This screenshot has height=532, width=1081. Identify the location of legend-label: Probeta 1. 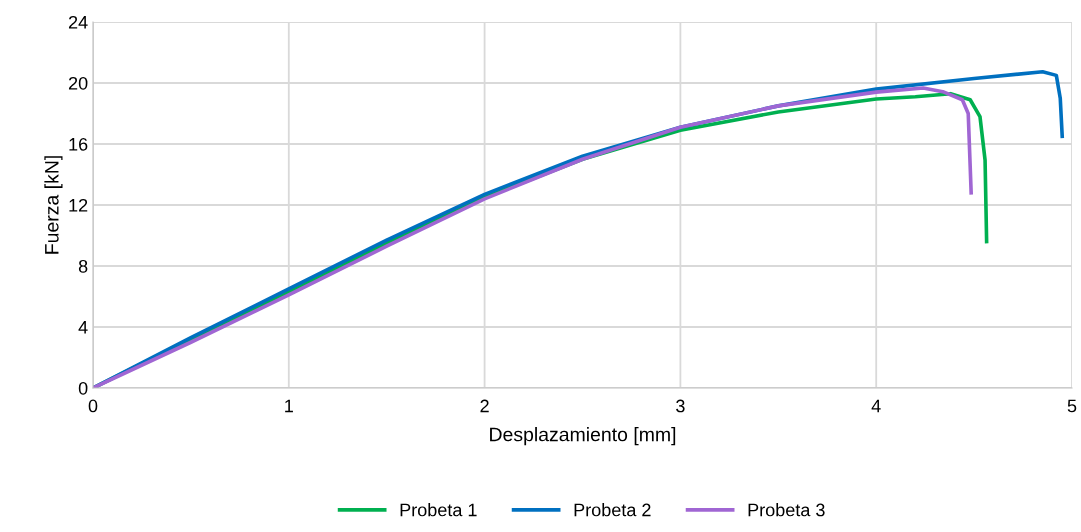
(438, 510).